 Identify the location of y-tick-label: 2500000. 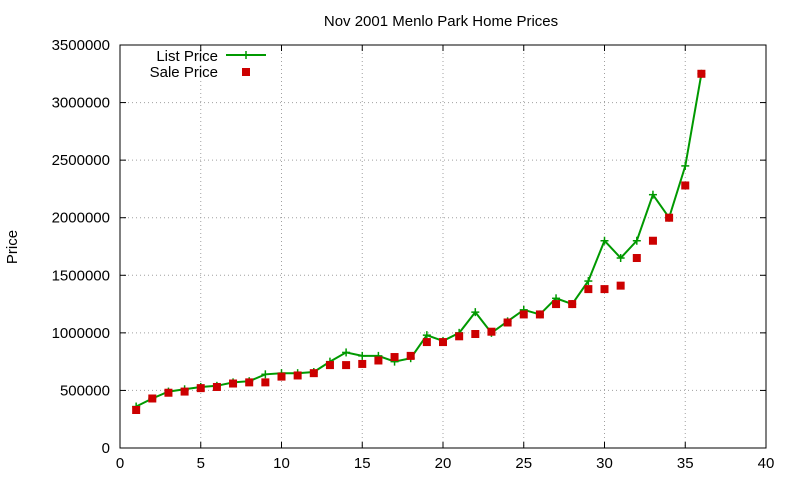
(81, 160).